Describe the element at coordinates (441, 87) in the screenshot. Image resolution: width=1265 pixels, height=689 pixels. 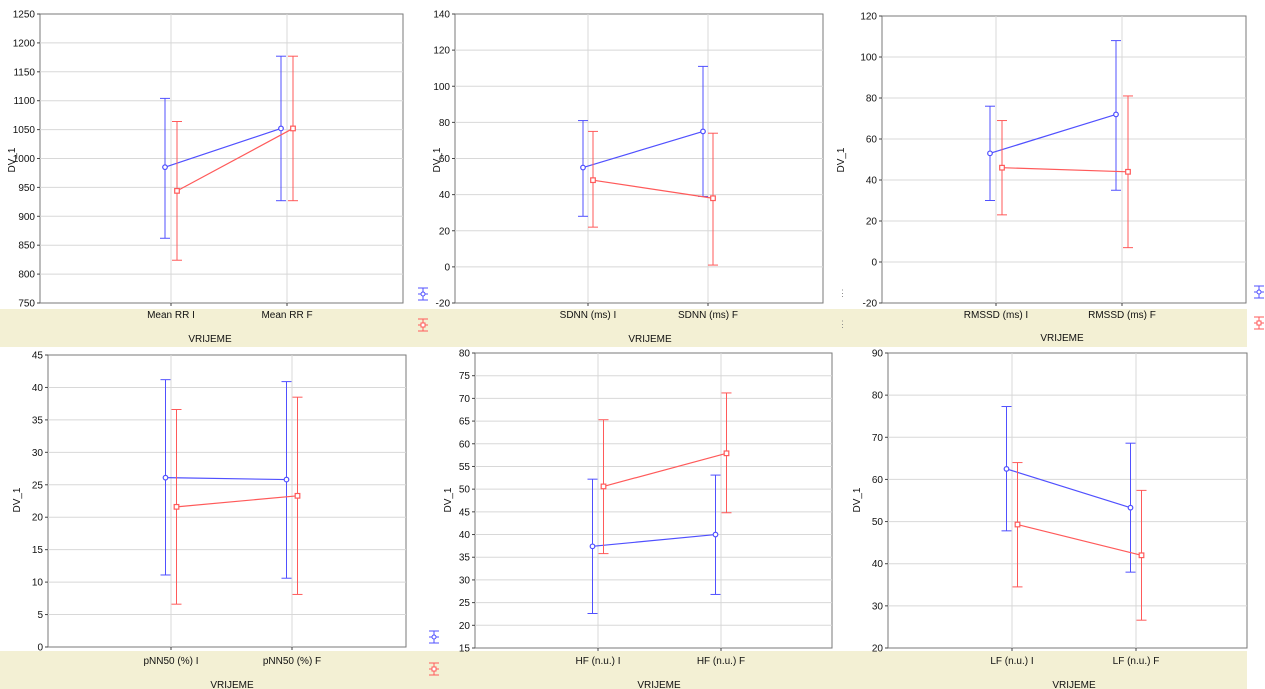
I see `y-tick-label: 100` at that location.